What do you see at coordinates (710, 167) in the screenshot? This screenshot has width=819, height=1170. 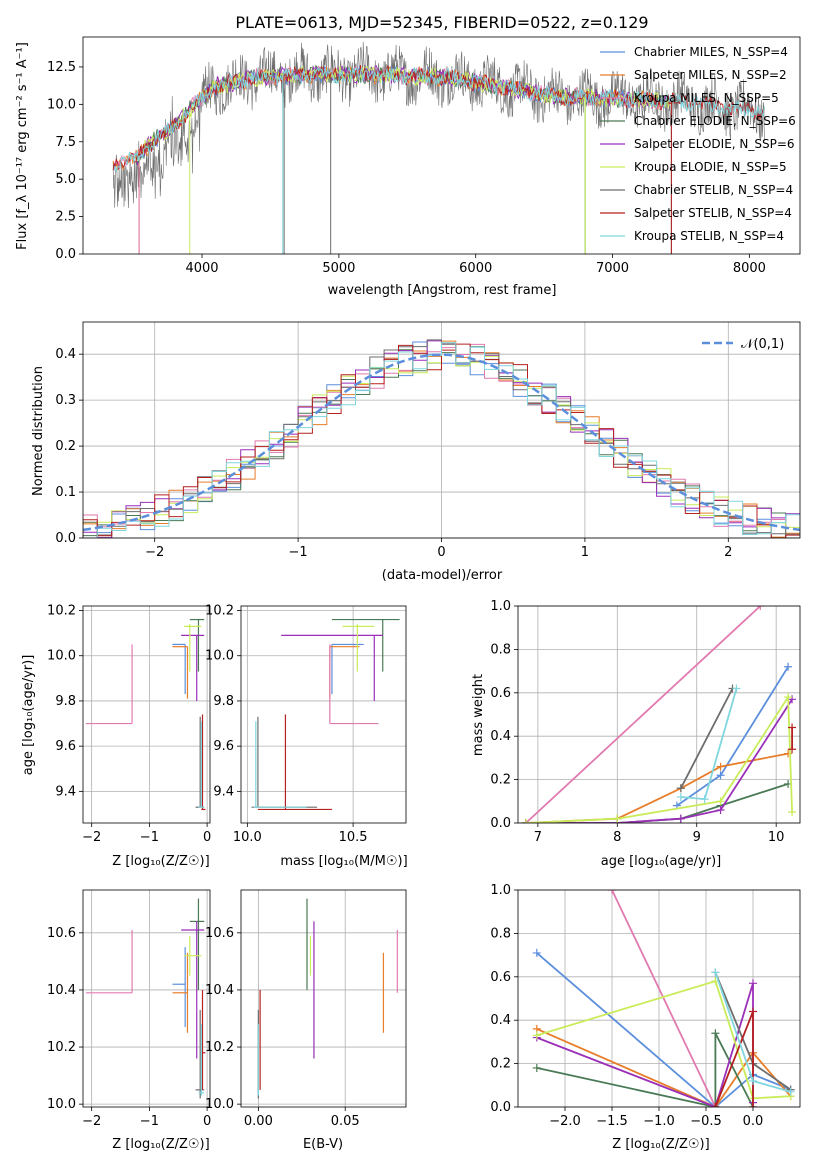 I see `legend-label-5: Kroupa ELODIE, N_SSP=5` at bounding box center [710, 167].